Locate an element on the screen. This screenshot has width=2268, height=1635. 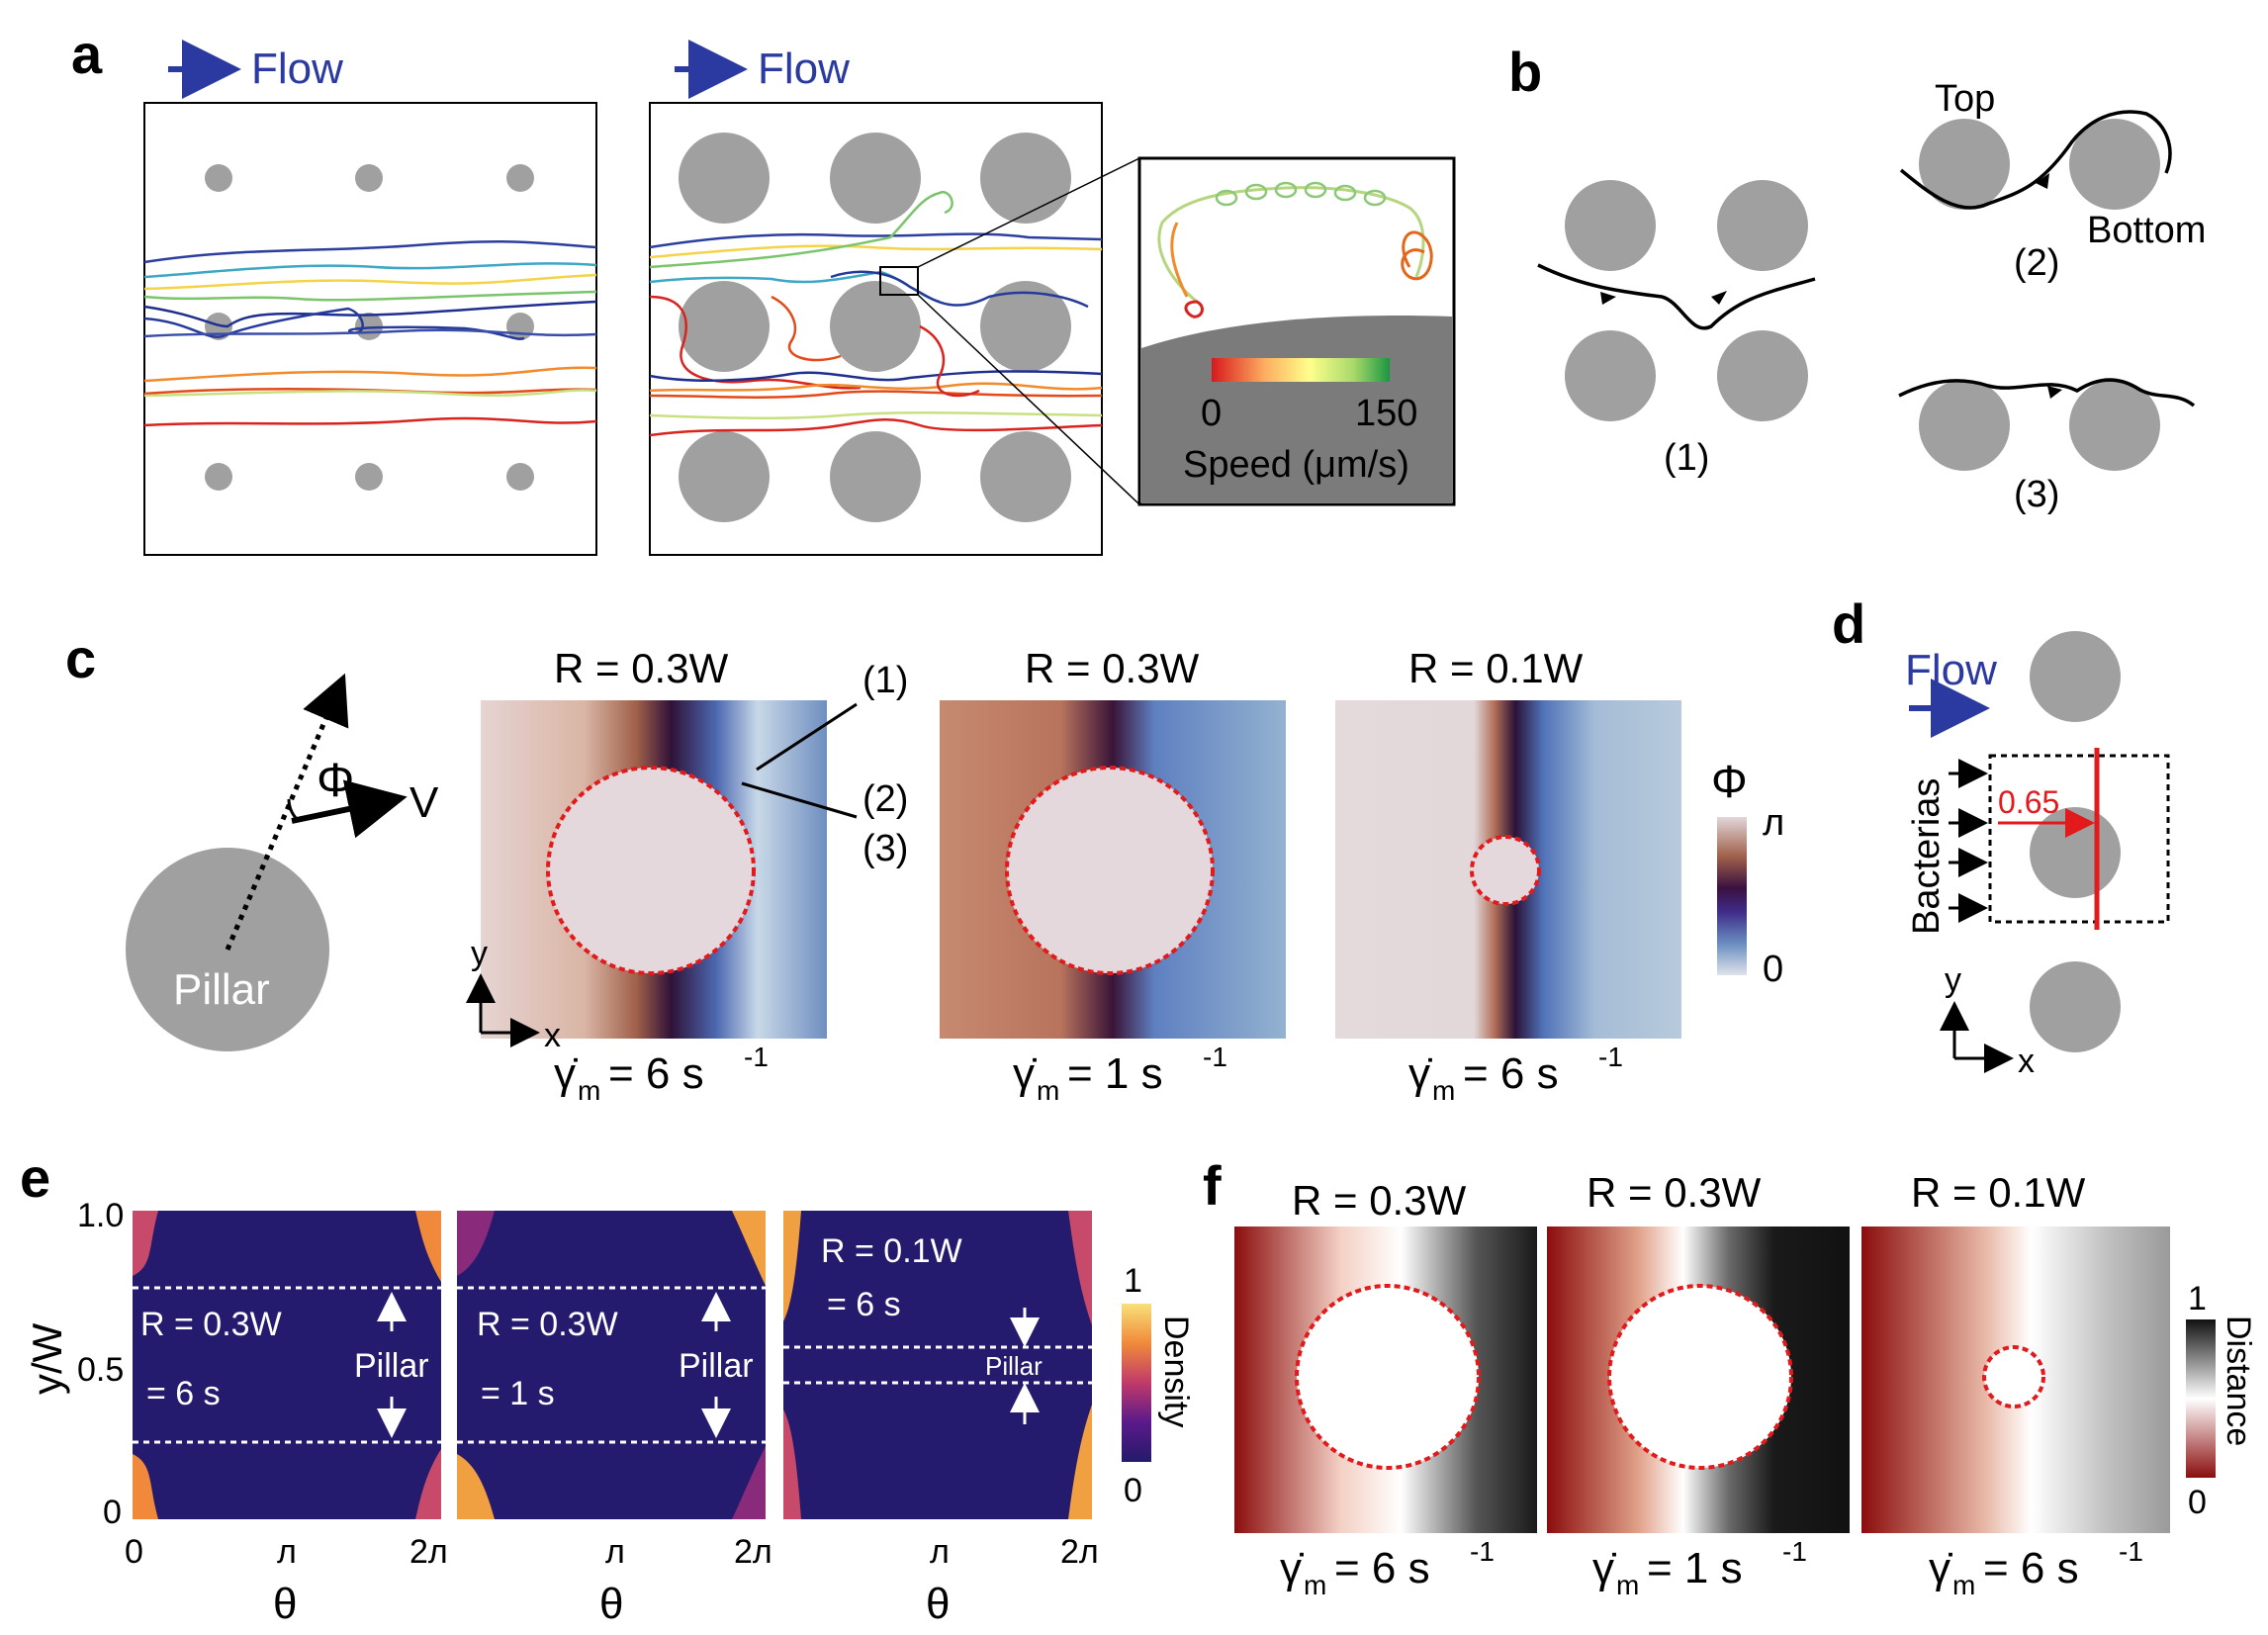
c-shear-3-symbol: γ̇ is located at coordinates (1420, 1073).